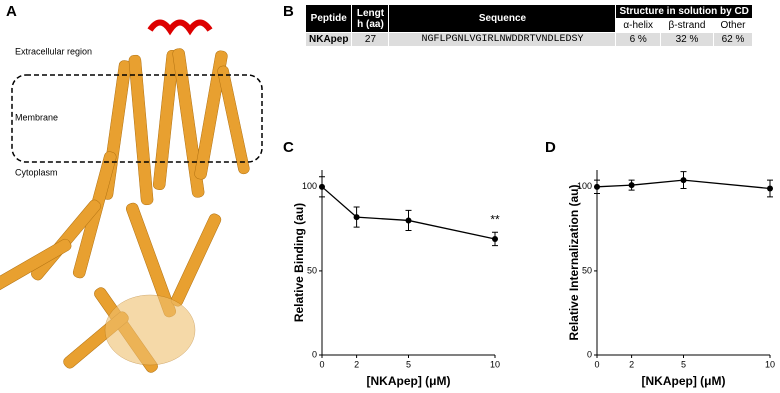 Image resolution: width=780 pixels, height=393 pixels. What do you see at coordinates (11, 11) in the screenshot?
I see `panel-label: A` at bounding box center [11, 11].